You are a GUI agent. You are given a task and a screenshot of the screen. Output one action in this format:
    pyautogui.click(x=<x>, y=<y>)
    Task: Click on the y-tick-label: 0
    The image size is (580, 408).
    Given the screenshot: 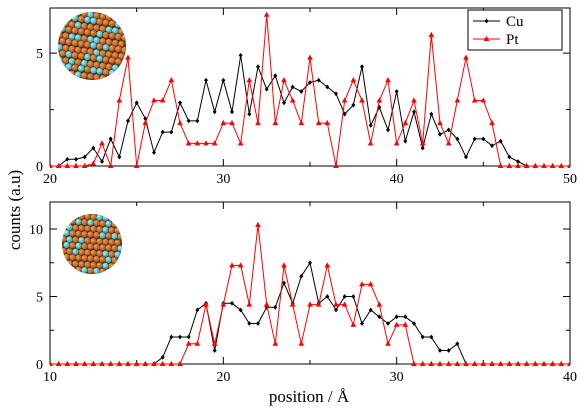 What is the action you would take?
    pyautogui.click(x=39, y=167)
    